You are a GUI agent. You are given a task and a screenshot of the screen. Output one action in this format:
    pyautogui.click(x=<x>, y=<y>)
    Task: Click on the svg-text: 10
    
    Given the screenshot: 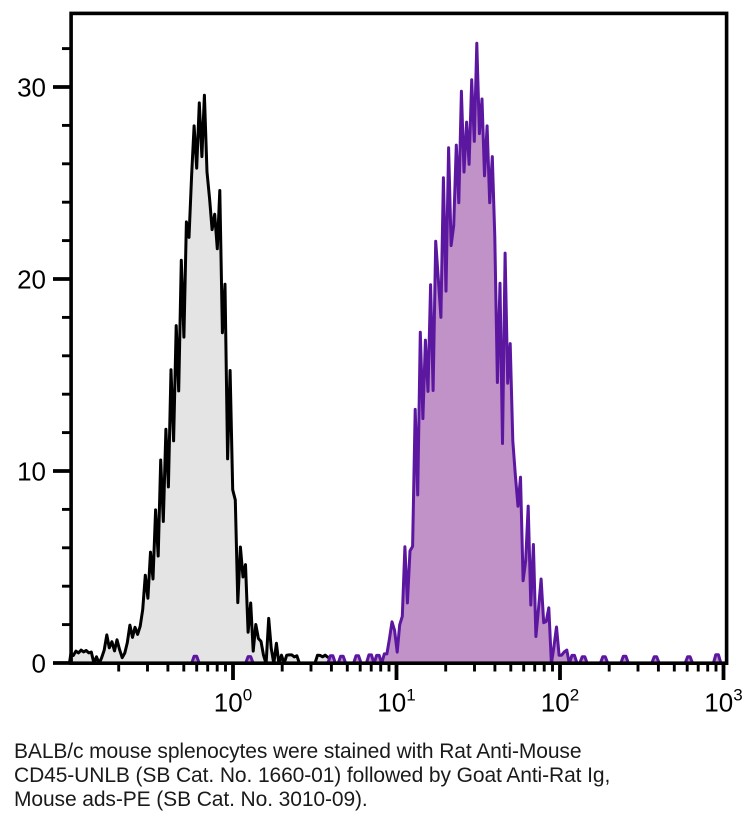 What is the action you would take?
    pyautogui.click(x=31, y=472)
    